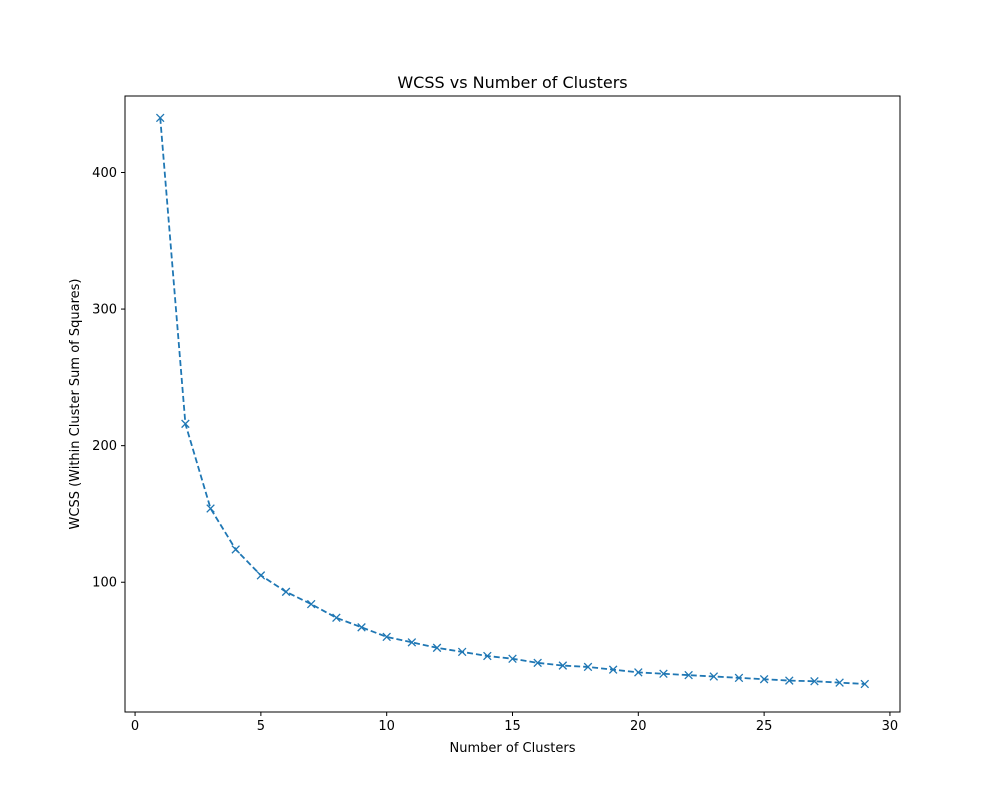 This screenshot has height=800, width=1000. Describe the element at coordinates (512, 726) in the screenshot. I see `x-tick-label: 15` at that location.